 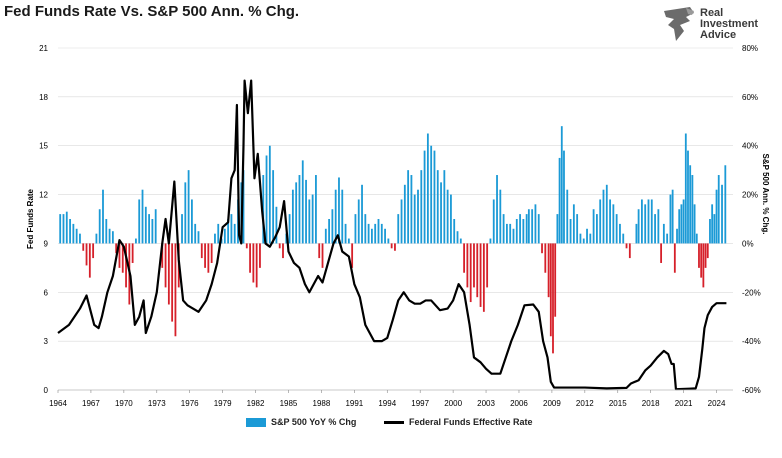 I want to click on y-right-tick-label: 80%, so click(x=750, y=48).